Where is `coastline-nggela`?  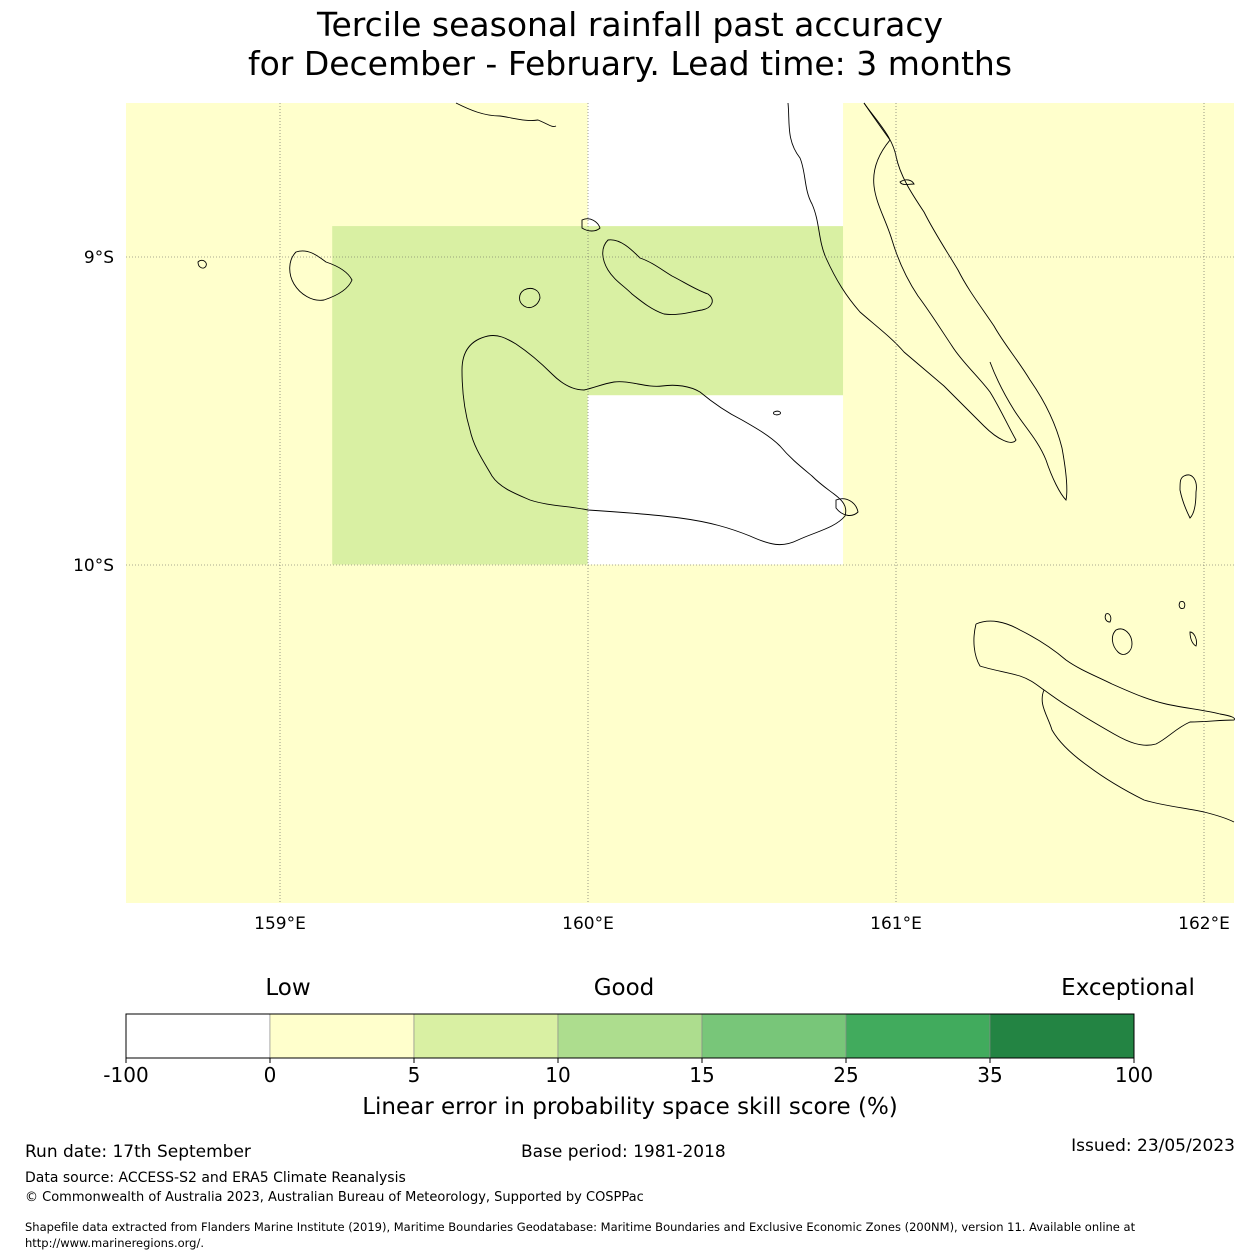 coastline-nggela is located at coordinates (657, 277).